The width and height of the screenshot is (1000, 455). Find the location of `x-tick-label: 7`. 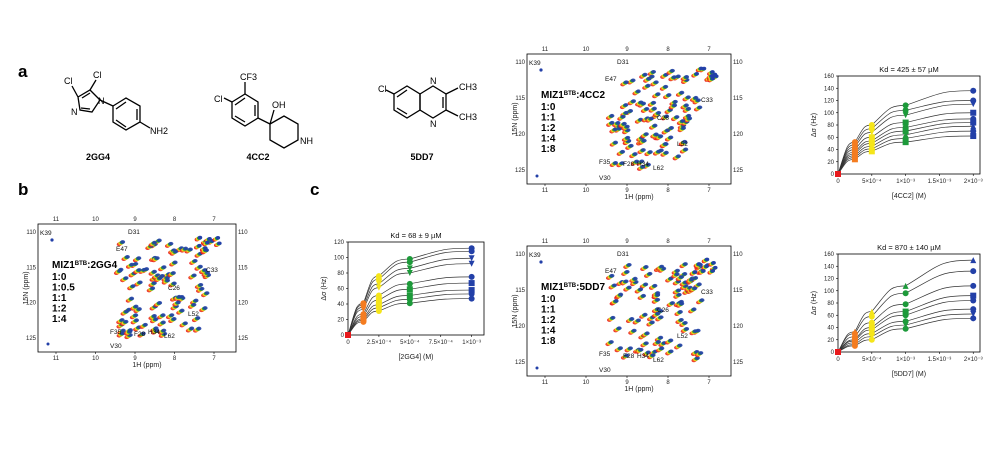

x-tick-label: 7 is located at coordinates (709, 383).